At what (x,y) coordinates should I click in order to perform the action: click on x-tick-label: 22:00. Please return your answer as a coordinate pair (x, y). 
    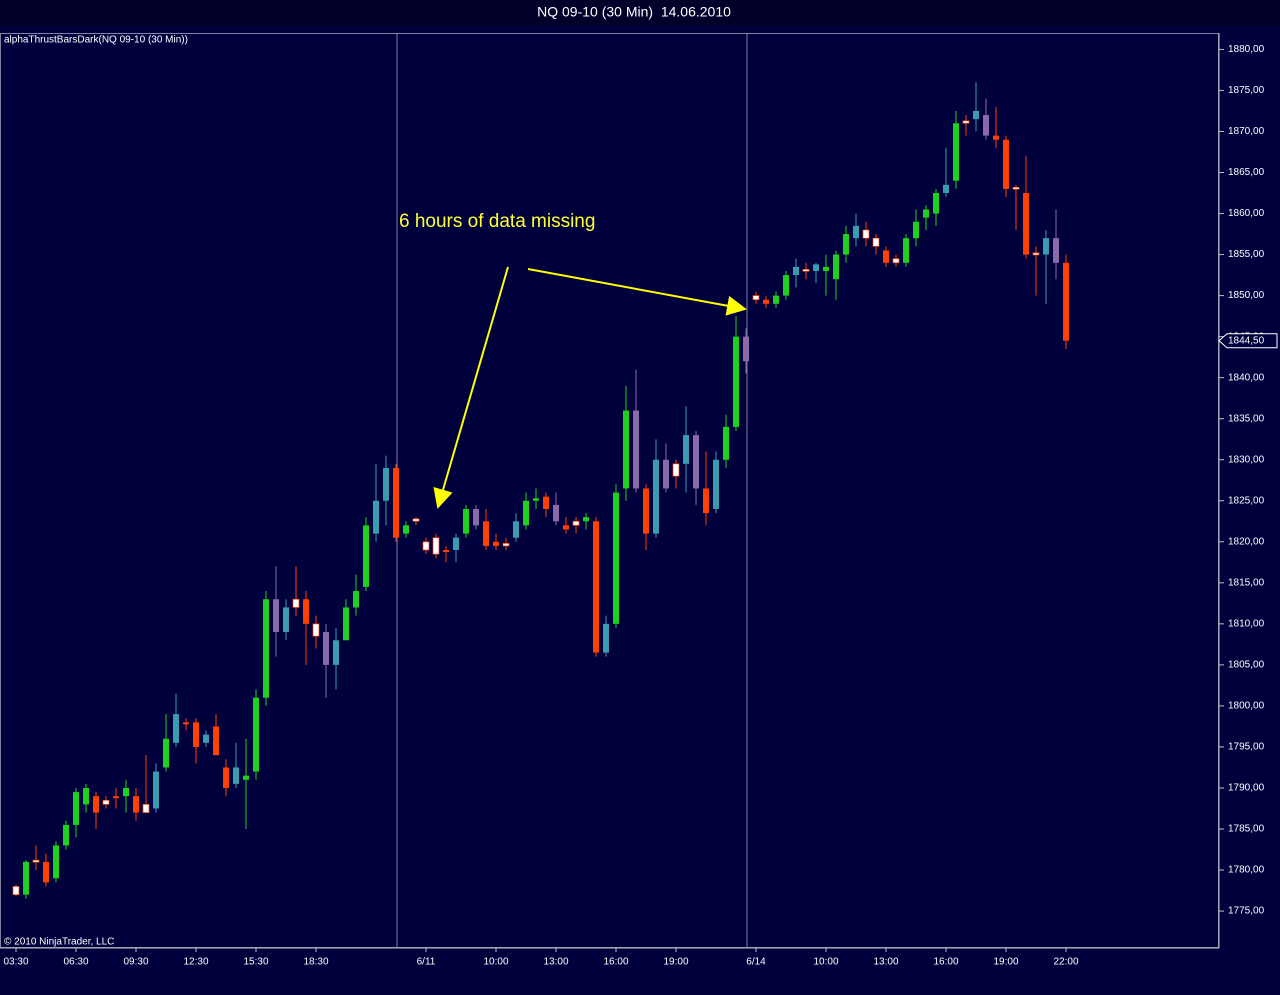
    Looking at the image, I should click on (1065, 962).